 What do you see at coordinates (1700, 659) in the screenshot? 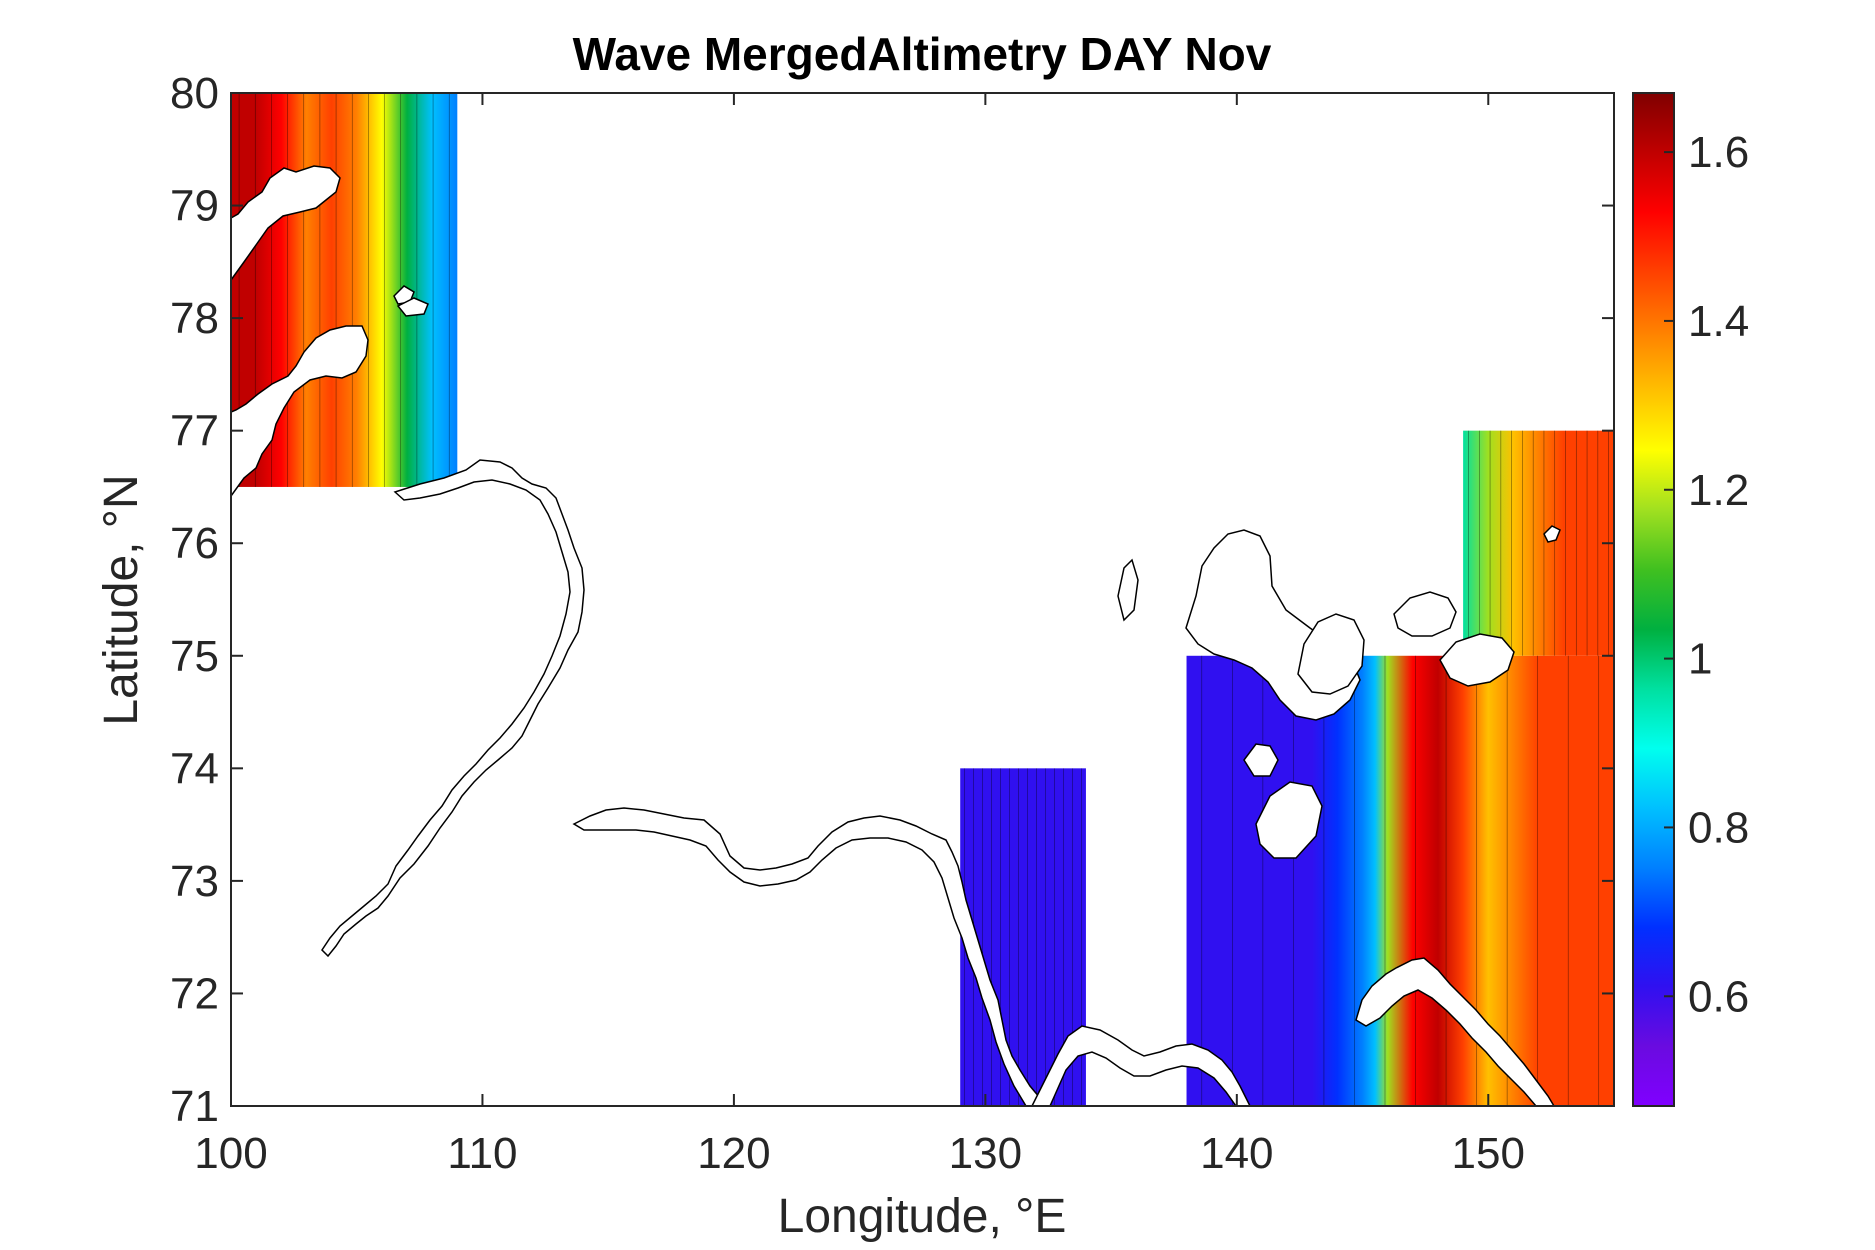
I see `colorbar-tick-label: 1` at bounding box center [1700, 659].